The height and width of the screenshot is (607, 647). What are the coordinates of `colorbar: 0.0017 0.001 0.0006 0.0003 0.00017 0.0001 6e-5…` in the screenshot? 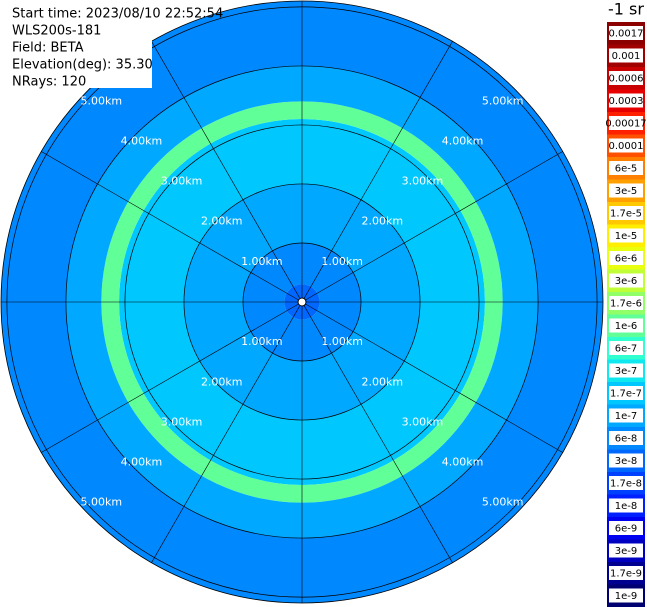 It's located at (626, 314).